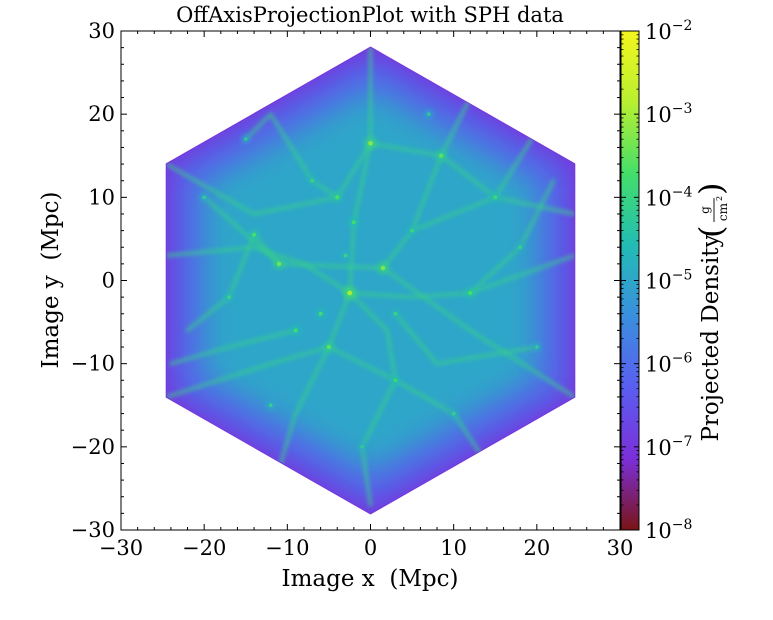 This screenshot has width=773, height=620. What do you see at coordinates (668, 447) in the screenshot?
I see `colorbar-tick-label: 10⁻⁷` at bounding box center [668, 447].